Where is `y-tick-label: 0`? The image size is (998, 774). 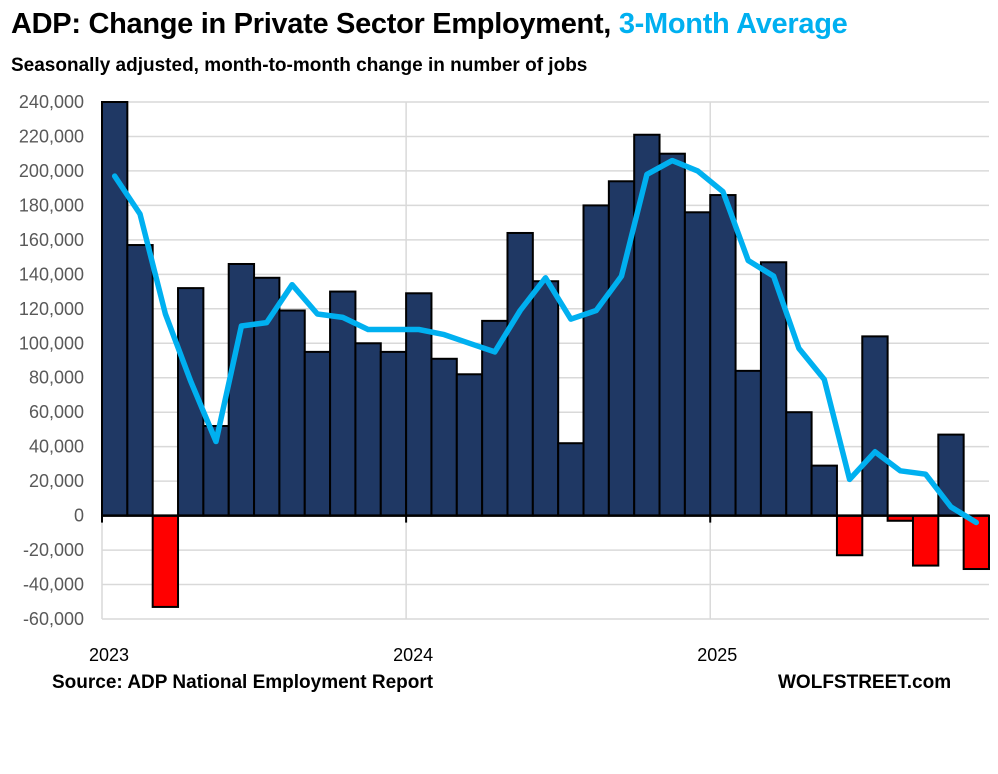 y-tick-label: 0 is located at coordinates (79, 516).